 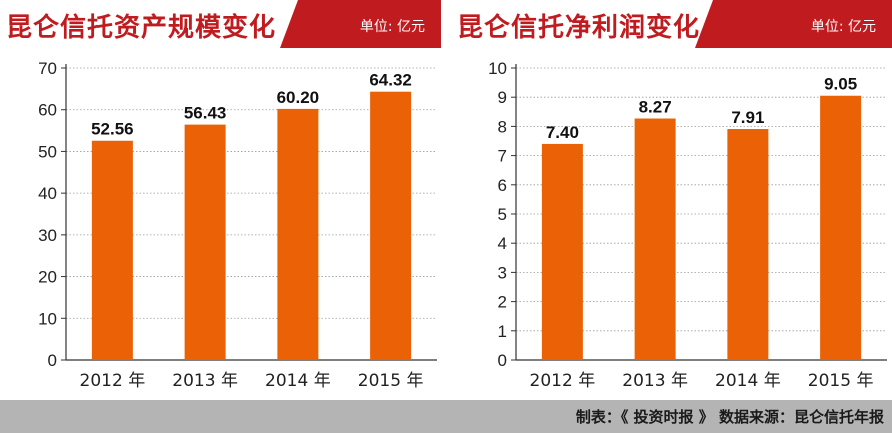 What do you see at coordinates (47, 235) in the screenshot?
I see `y-tick-label: 30` at bounding box center [47, 235].